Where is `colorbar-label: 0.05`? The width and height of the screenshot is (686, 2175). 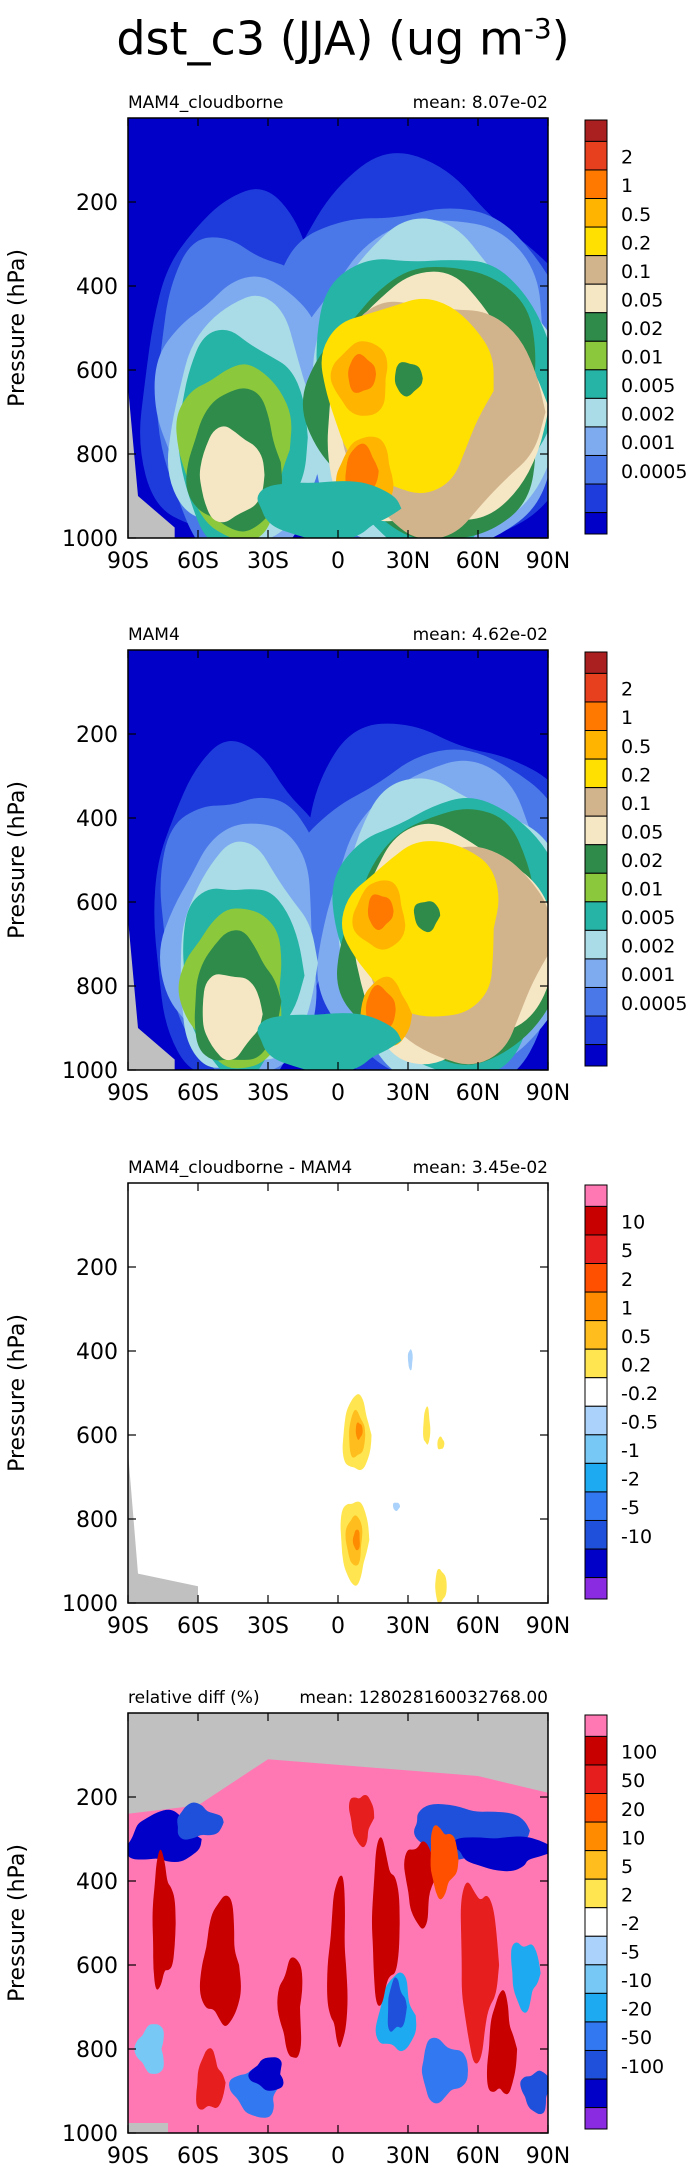 colorbar-label: 0.05 is located at coordinates (642, 300).